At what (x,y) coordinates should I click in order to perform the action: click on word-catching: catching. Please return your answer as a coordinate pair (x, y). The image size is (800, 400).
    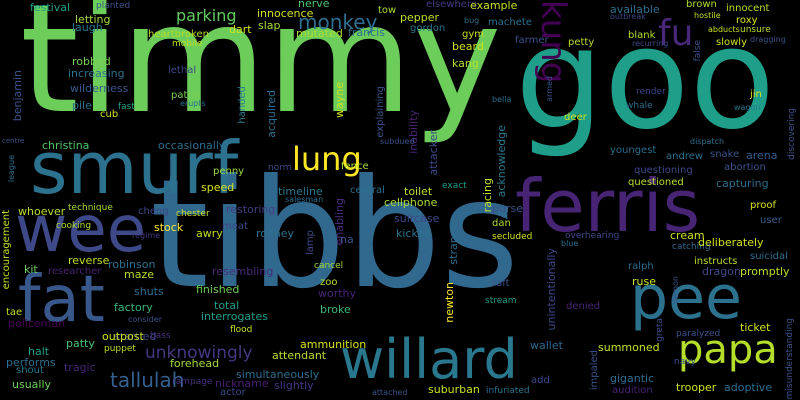
    Looking at the image, I should click on (691, 247).